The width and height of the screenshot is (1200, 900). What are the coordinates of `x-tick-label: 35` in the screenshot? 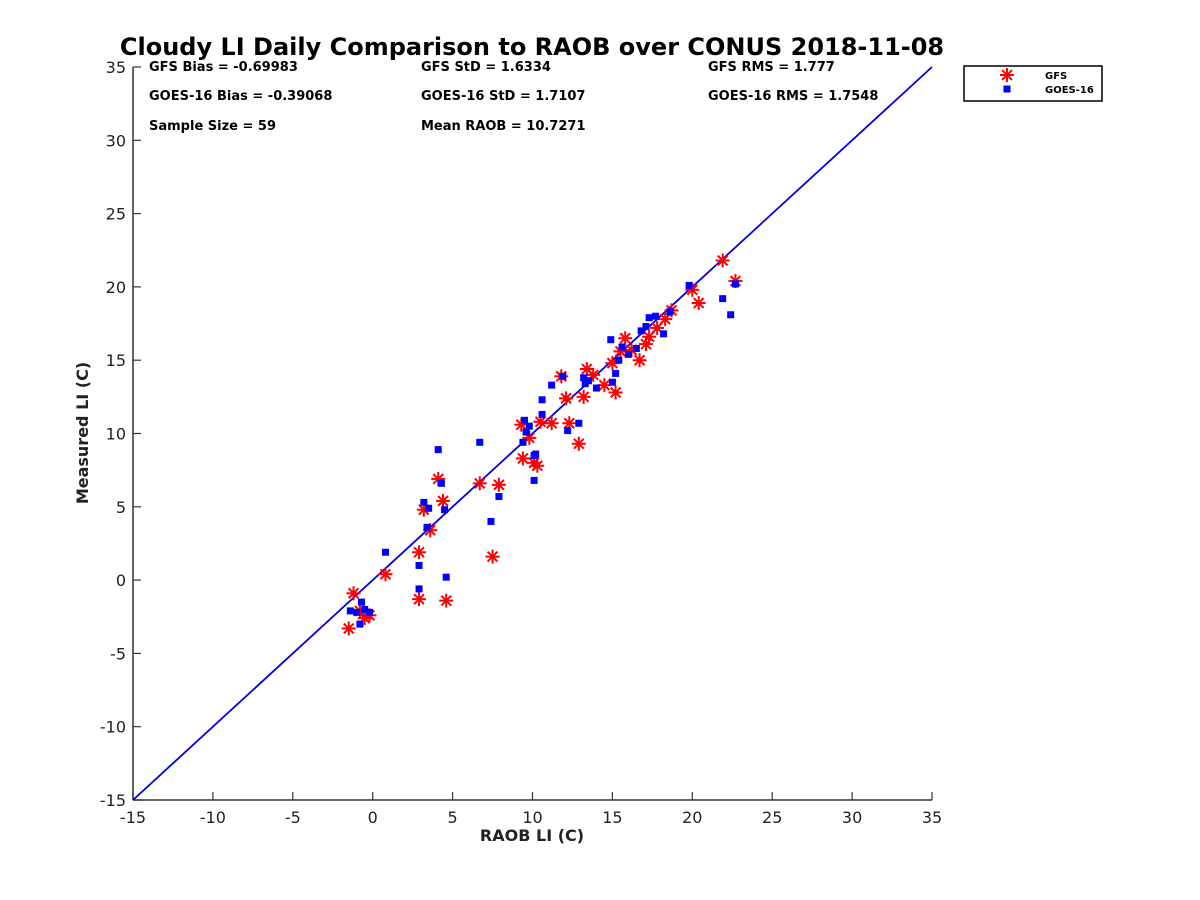 It's located at (932, 817).